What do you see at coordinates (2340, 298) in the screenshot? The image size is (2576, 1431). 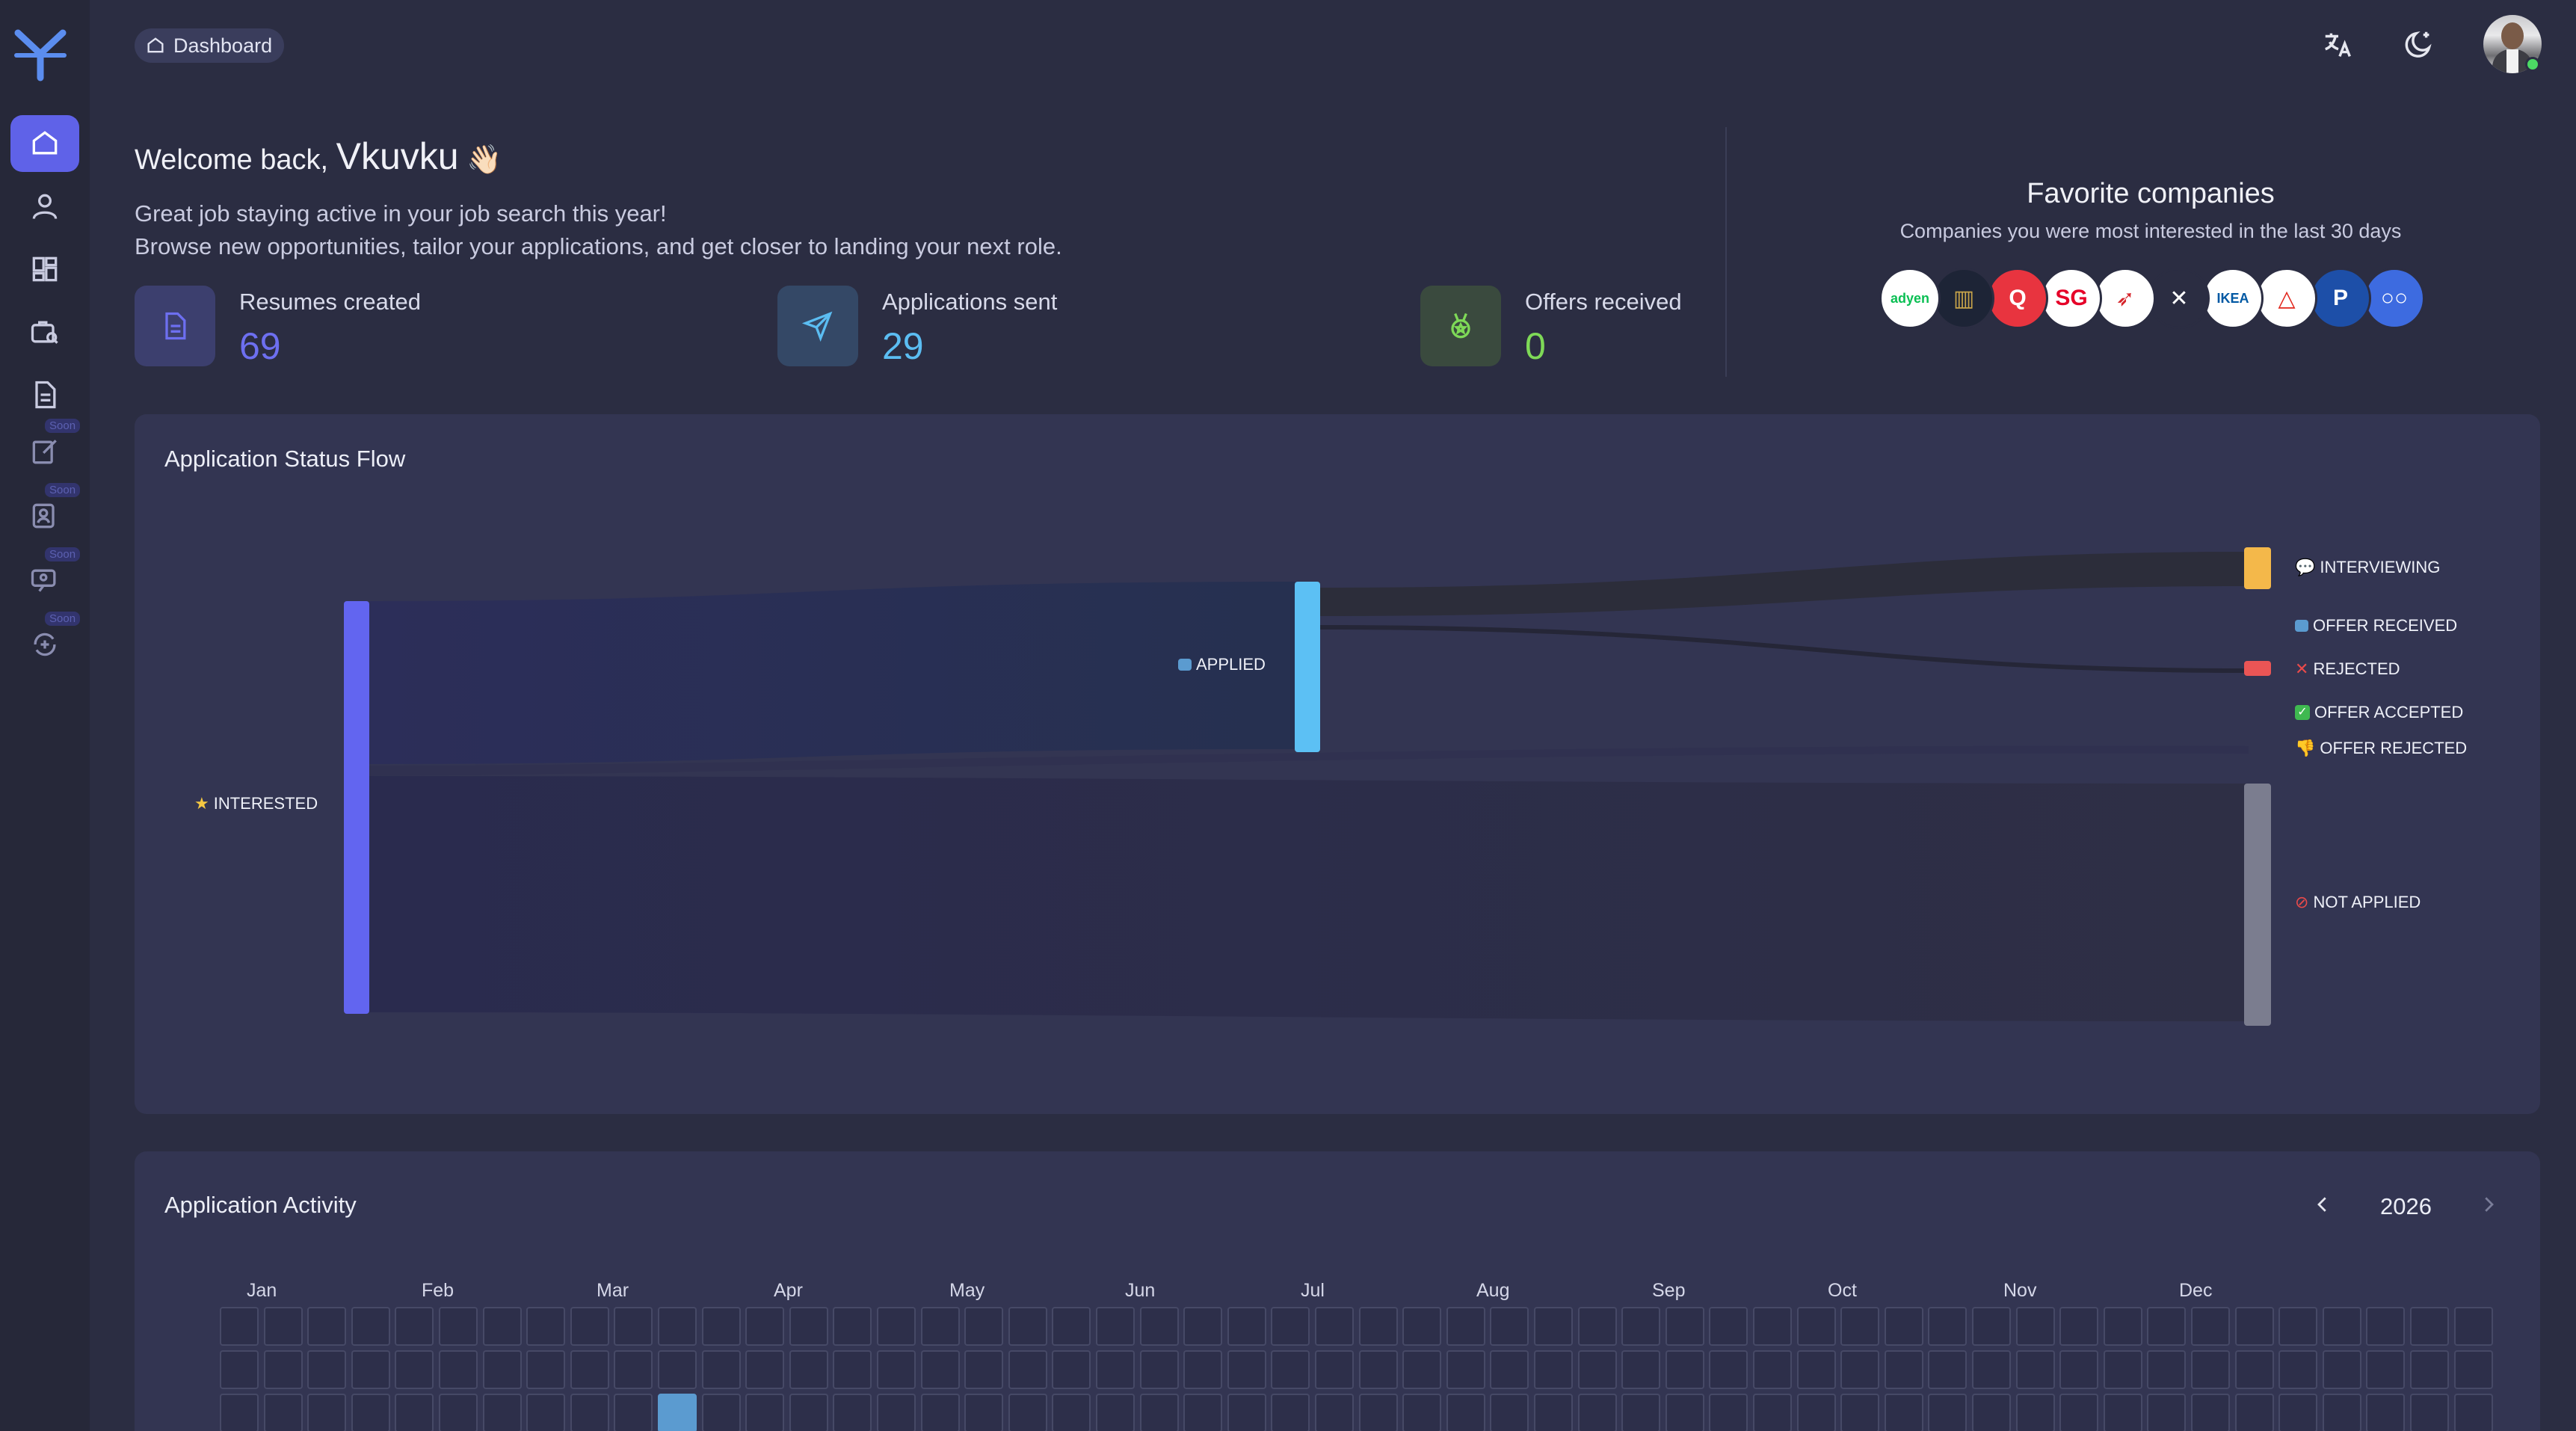 I see `company-logo-p-logo: P` at bounding box center [2340, 298].